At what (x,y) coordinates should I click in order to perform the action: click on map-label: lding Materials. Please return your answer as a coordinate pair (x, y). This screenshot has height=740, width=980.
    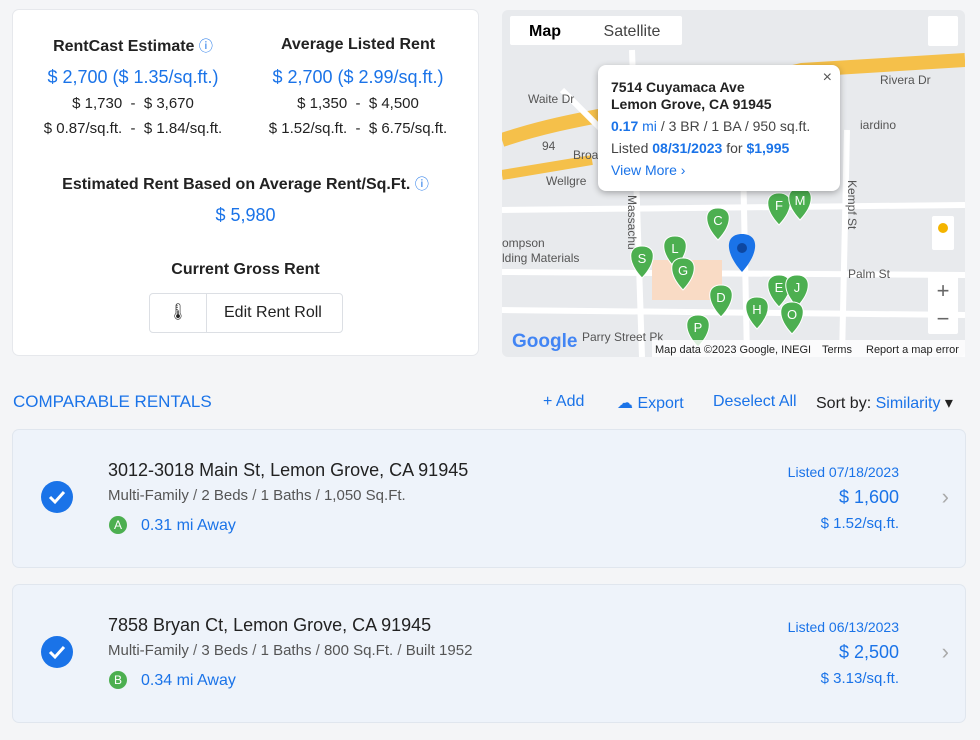
    Looking at the image, I should click on (540, 258).